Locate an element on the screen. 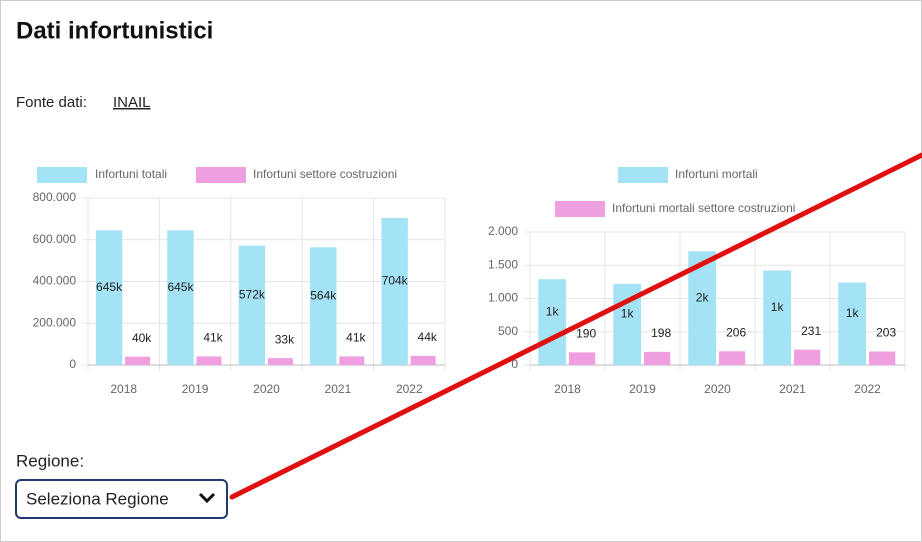 This screenshot has height=542, width=922. value-label: 564k is located at coordinates (323, 295).